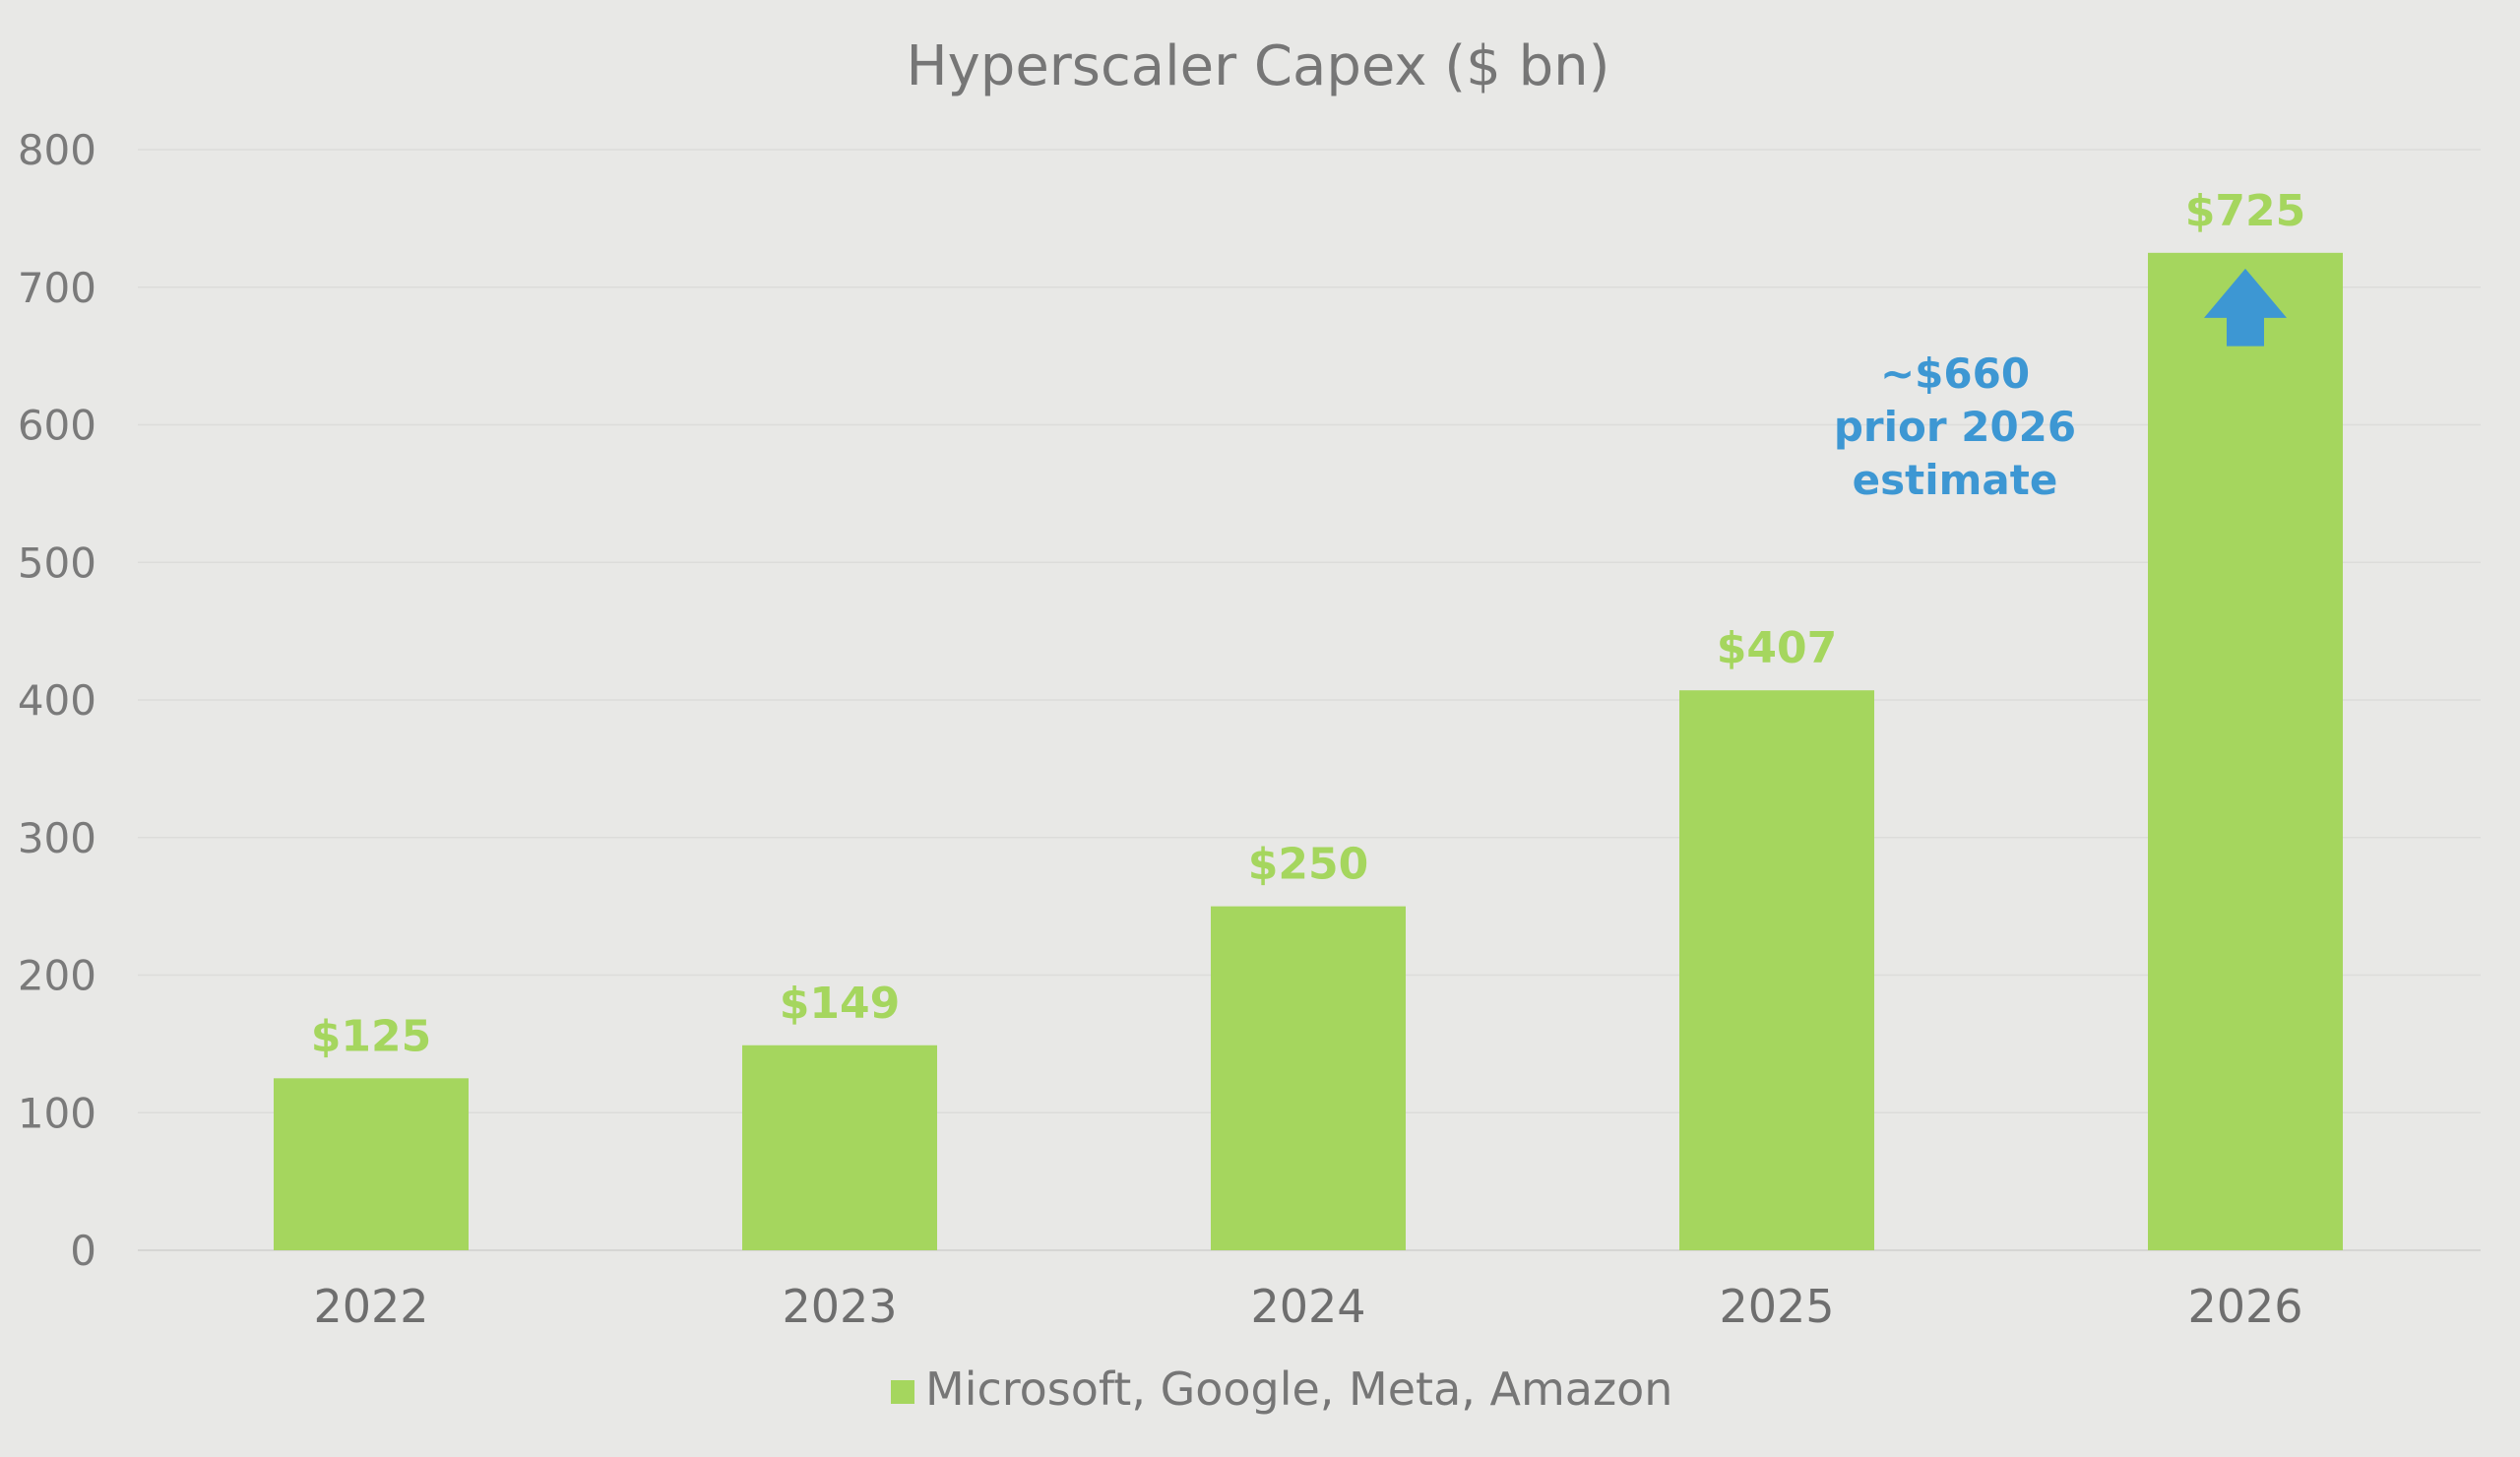 The width and height of the screenshot is (2520, 1457). I want to click on x-tick-label: 2023, so click(839, 1306).